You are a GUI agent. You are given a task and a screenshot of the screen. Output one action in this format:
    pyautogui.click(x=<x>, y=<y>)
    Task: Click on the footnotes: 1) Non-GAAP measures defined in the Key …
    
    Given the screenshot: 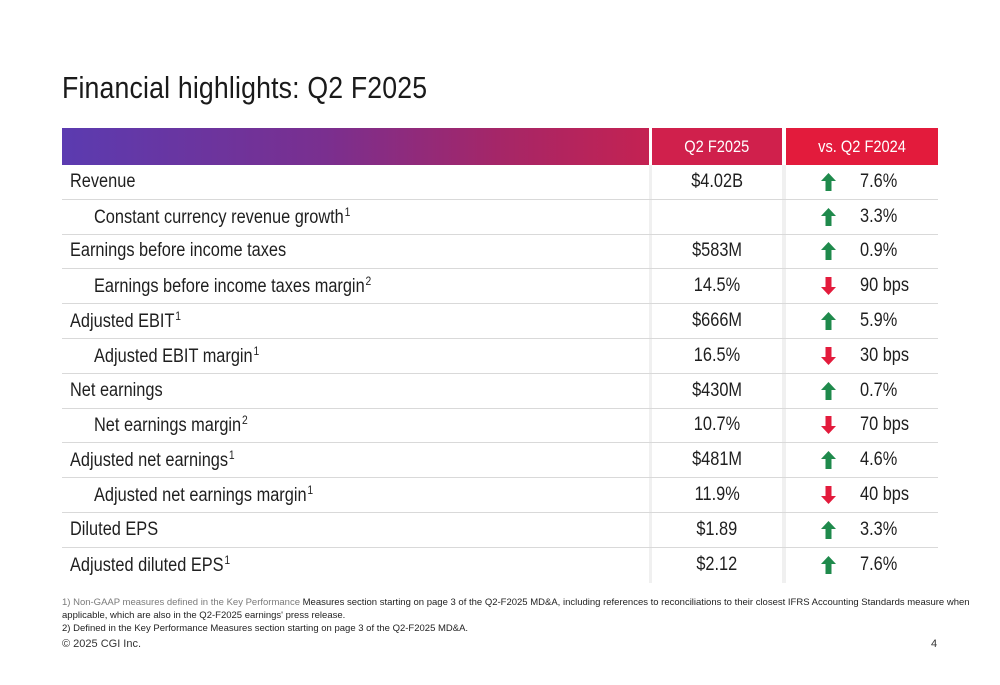 What is the action you would take?
    pyautogui.click(x=522, y=615)
    